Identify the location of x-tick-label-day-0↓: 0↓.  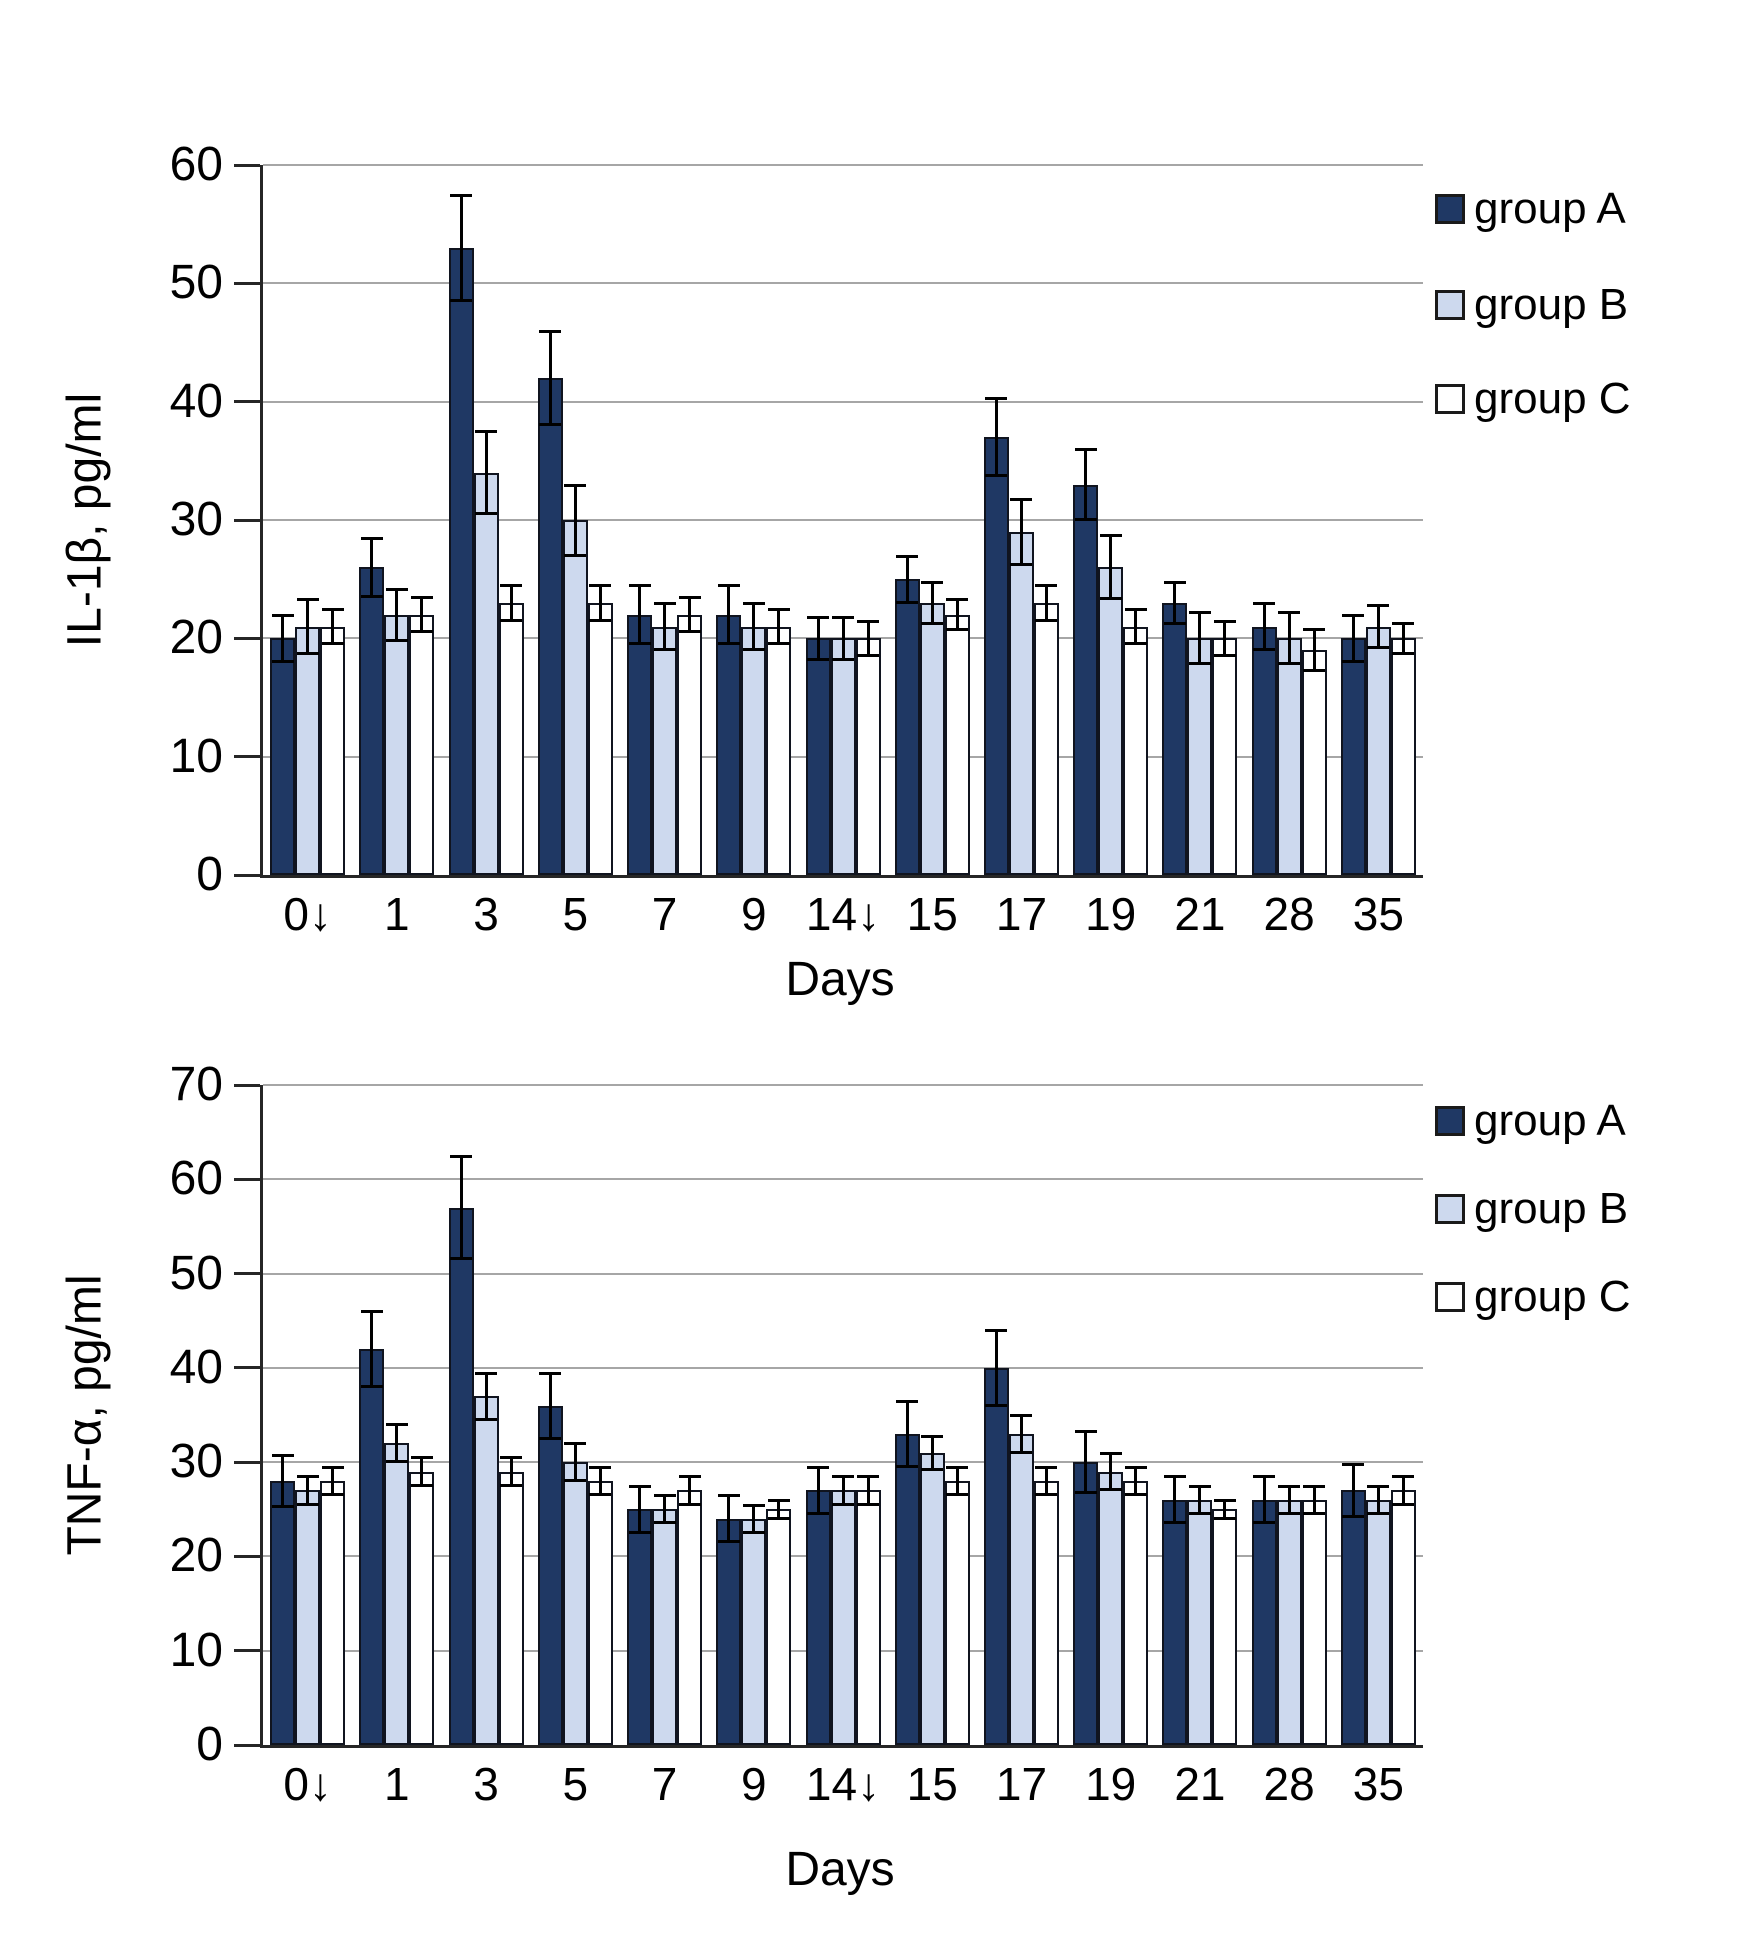
(307, 914).